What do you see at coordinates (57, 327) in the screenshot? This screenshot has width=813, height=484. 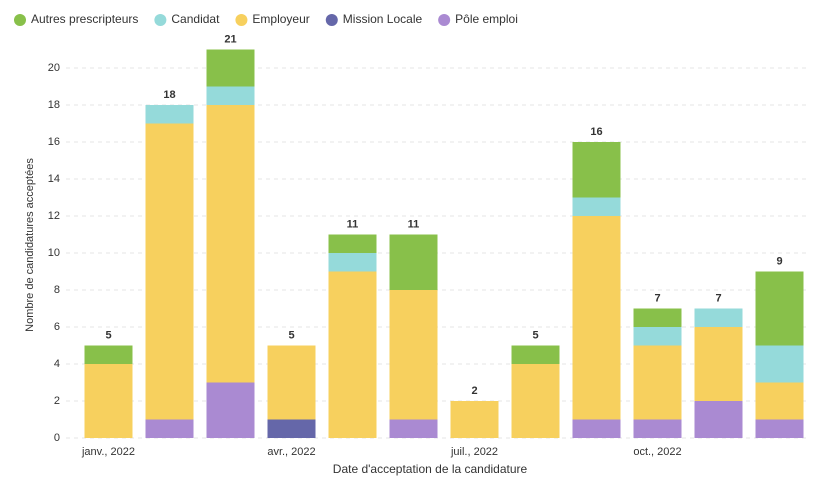 I see `y-tick-label: 6` at bounding box center [57, 327].